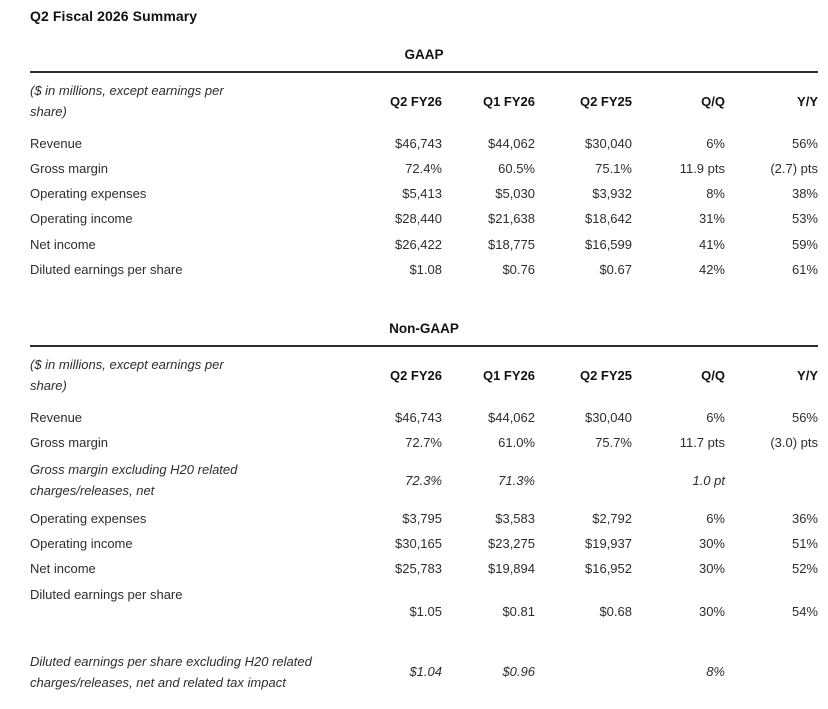 This screenshot has height=709, width=828. I want to click on cell-value: $3,795, so click(422, 518).